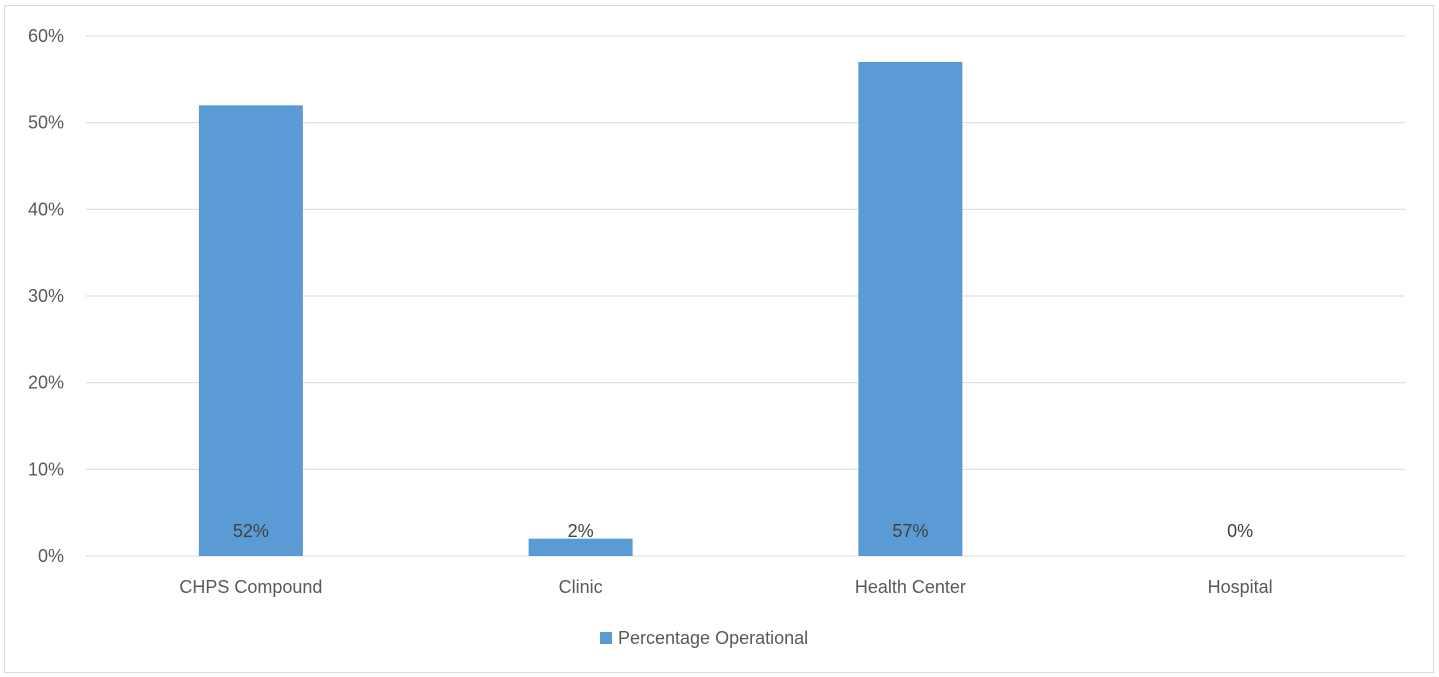 The image size is (1439, 677). Describe the element at coordinates (46, 469) in the screenshot. I see `y-tick-label: 10%` at that location.